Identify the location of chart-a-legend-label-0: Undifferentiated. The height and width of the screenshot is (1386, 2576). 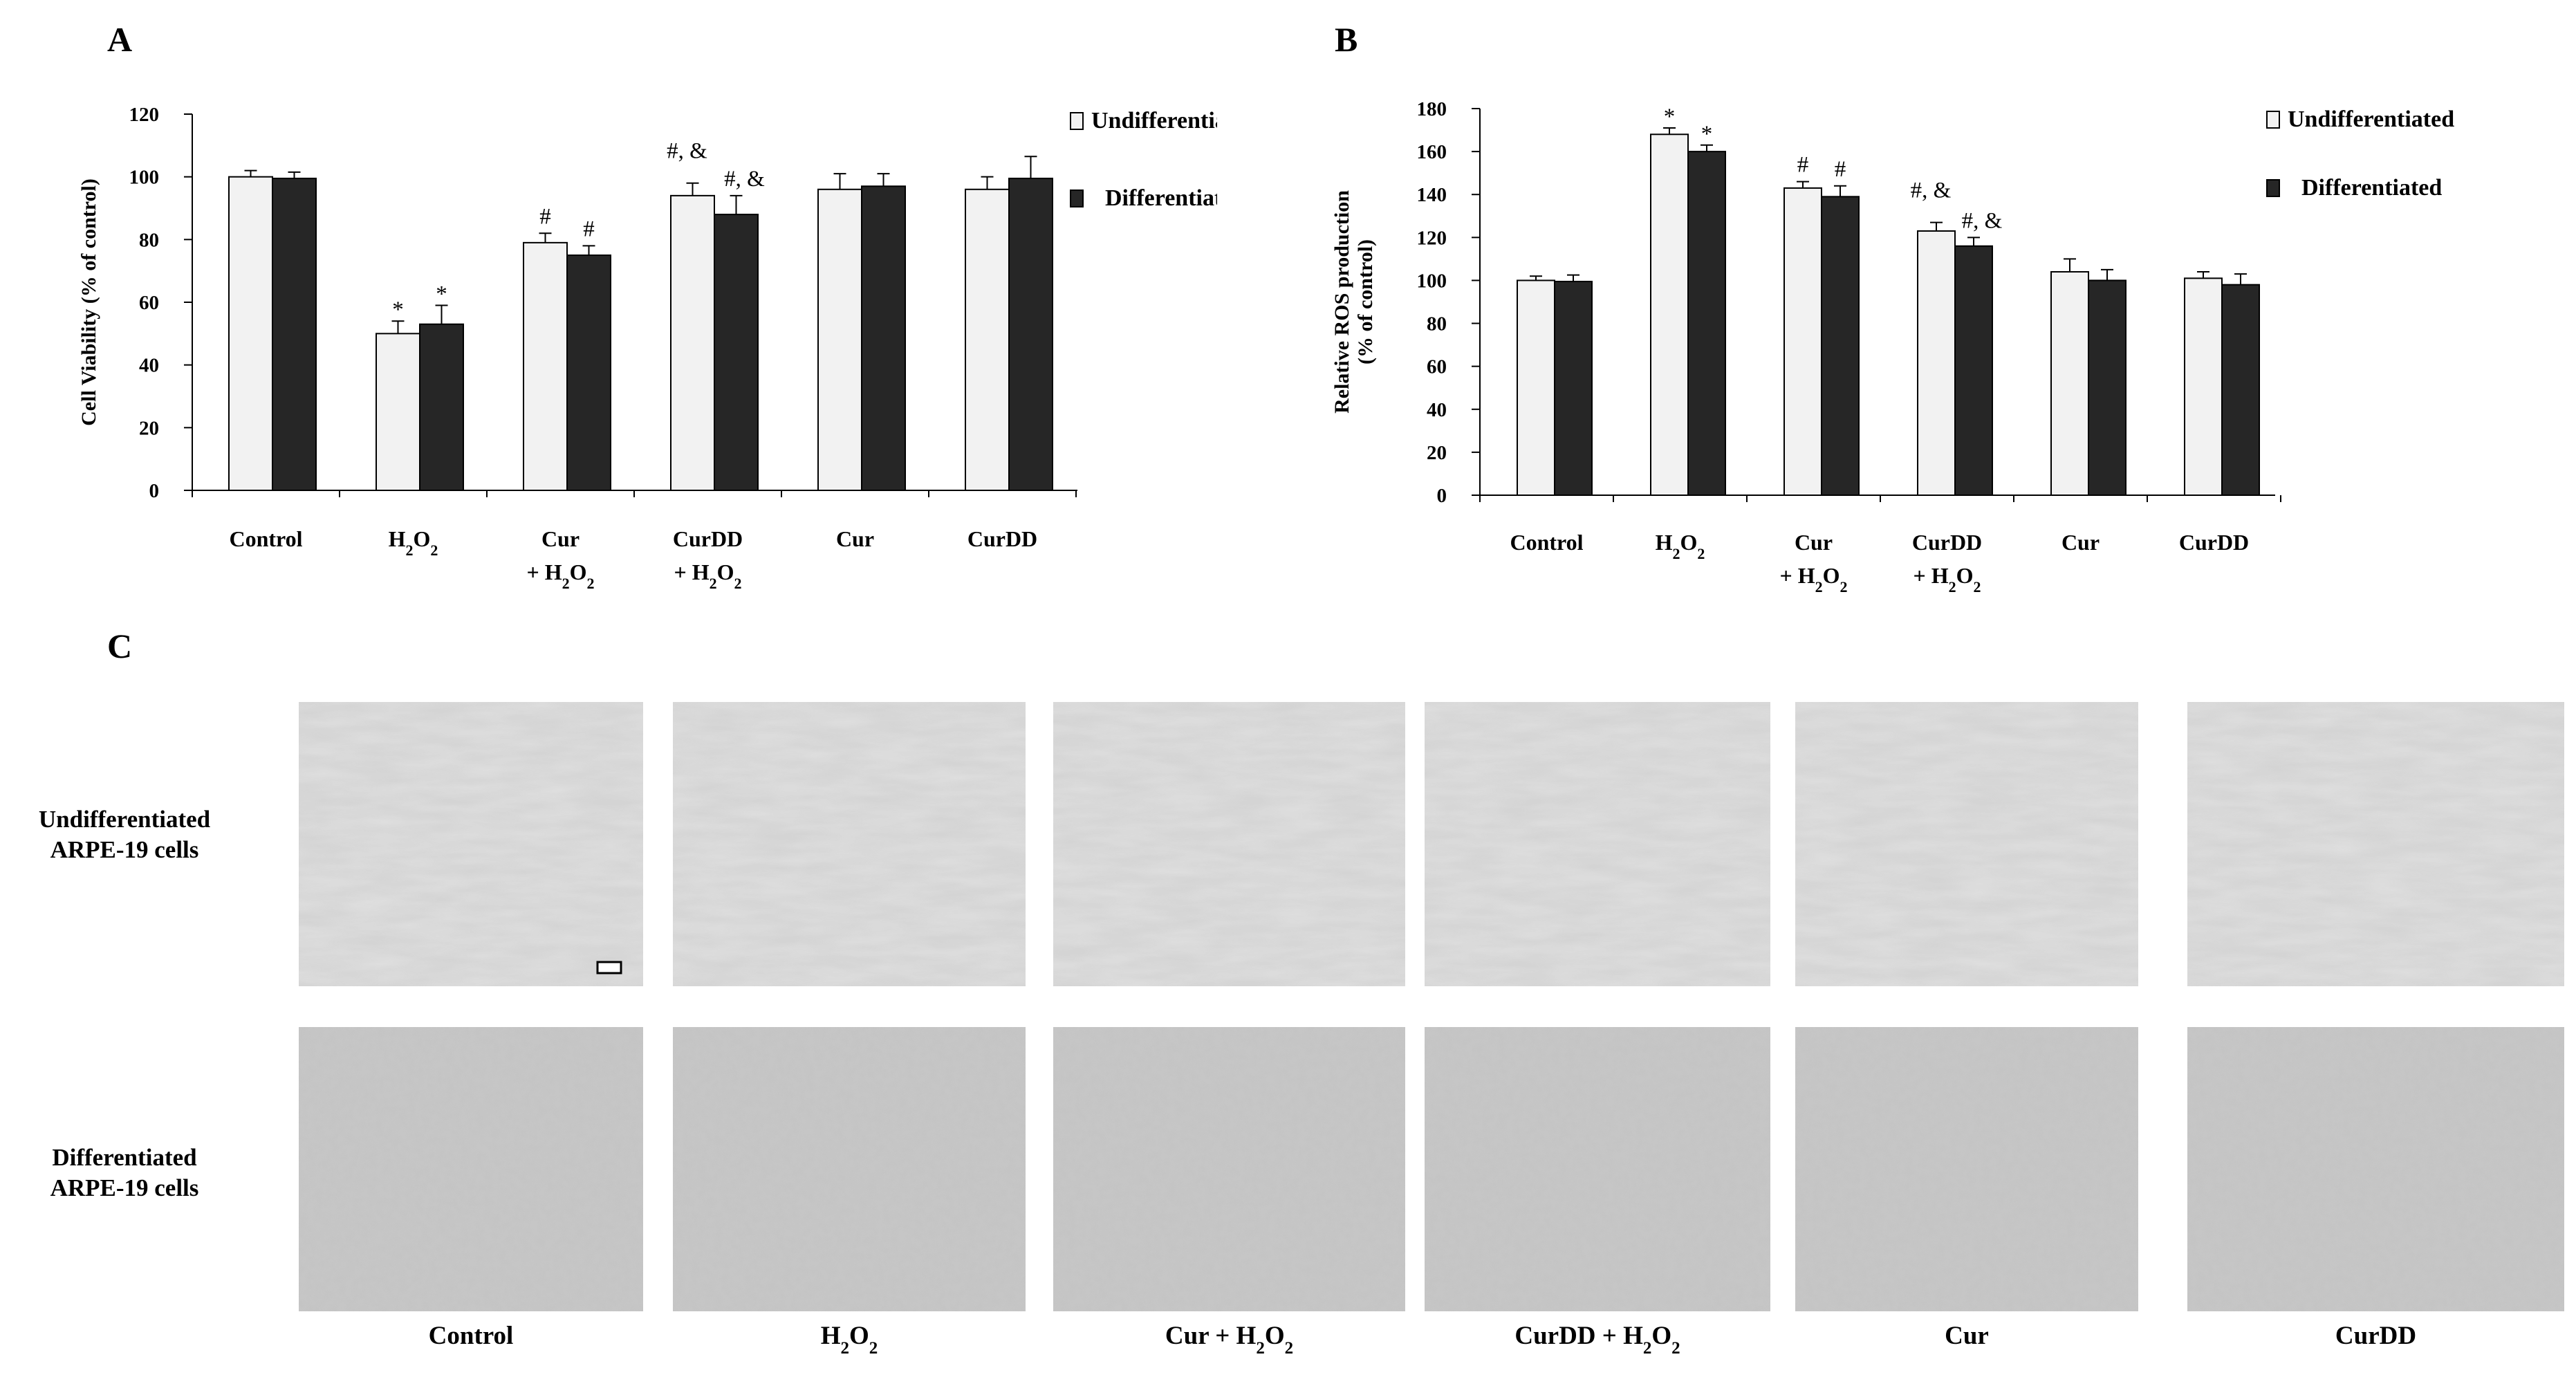
(1154, 120).